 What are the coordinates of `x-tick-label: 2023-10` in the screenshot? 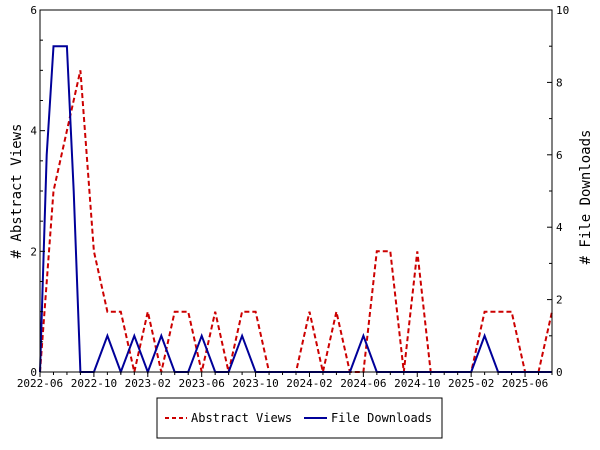 It's located at (255, 383).